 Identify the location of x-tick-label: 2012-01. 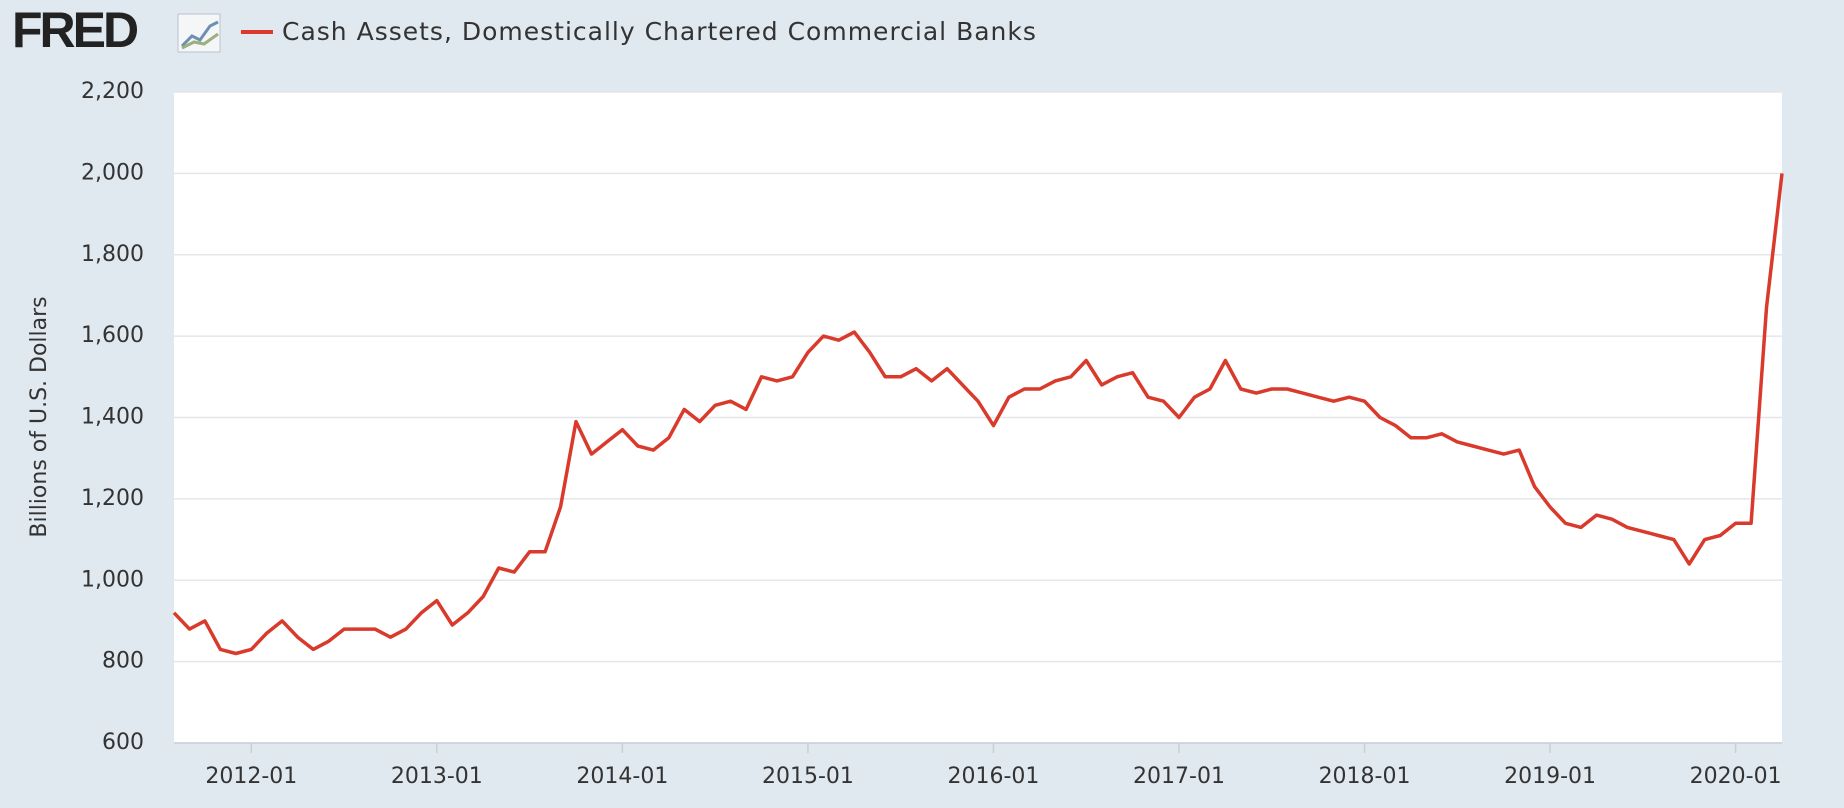
(251, 776).